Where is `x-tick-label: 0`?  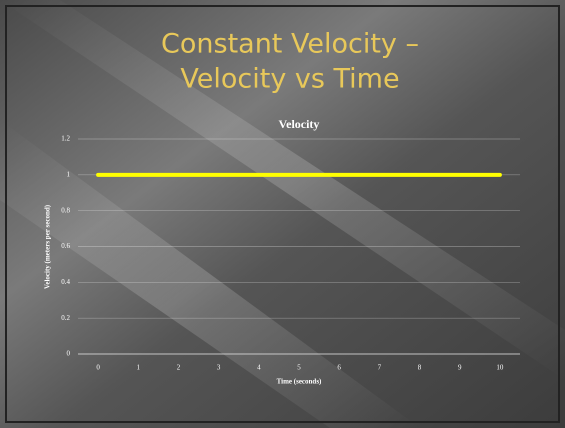
x-tick-label: 0 is located at coordinates (98, 368).